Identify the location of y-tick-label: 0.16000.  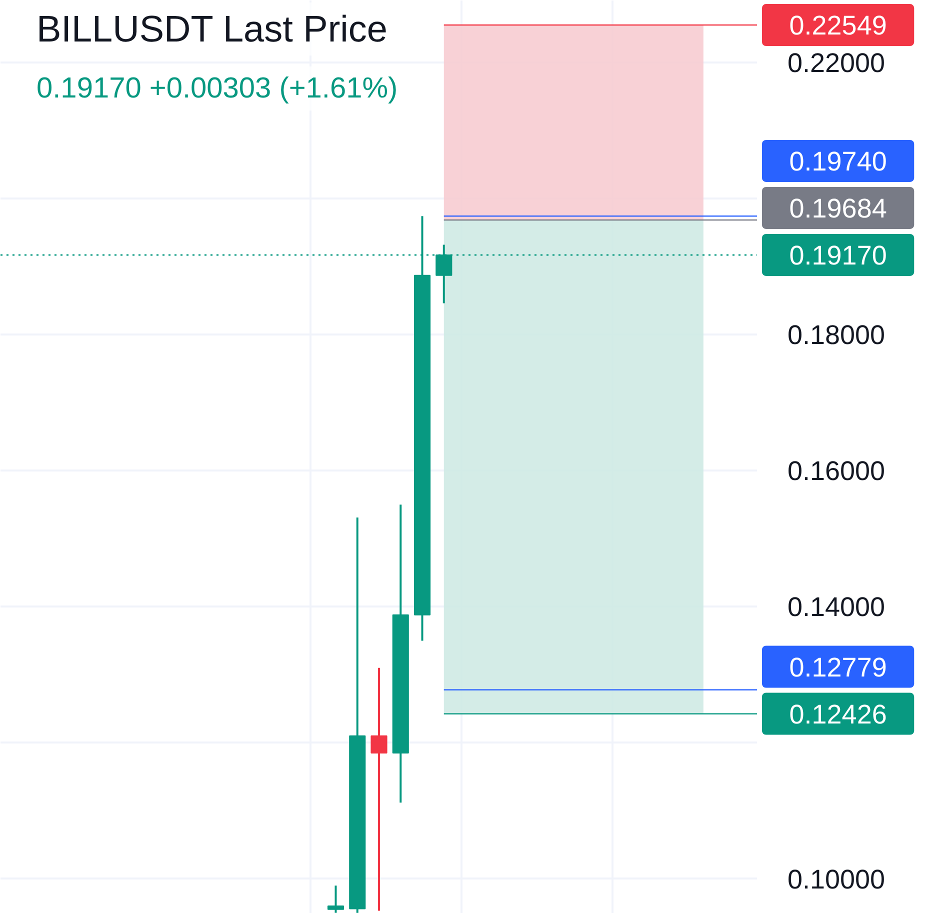
(836, 471).